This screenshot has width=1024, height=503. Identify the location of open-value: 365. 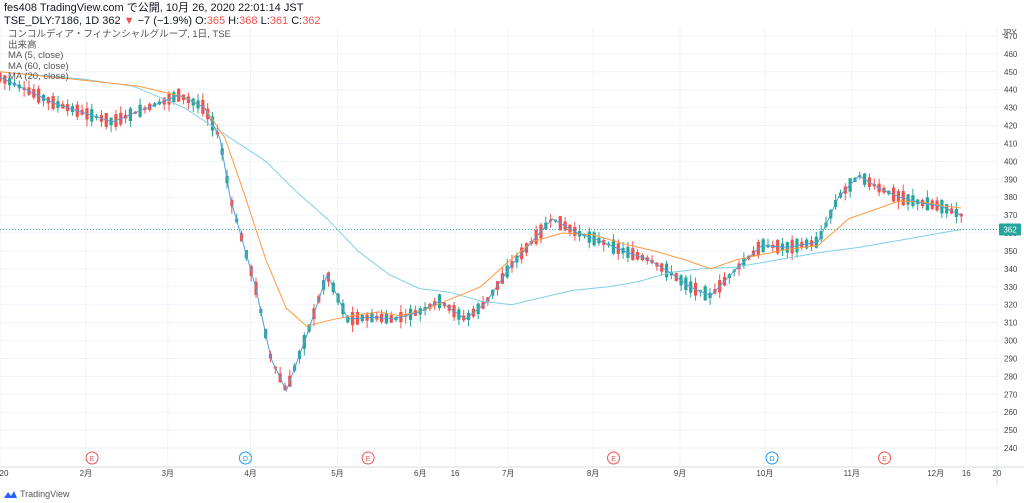
(216, 21).